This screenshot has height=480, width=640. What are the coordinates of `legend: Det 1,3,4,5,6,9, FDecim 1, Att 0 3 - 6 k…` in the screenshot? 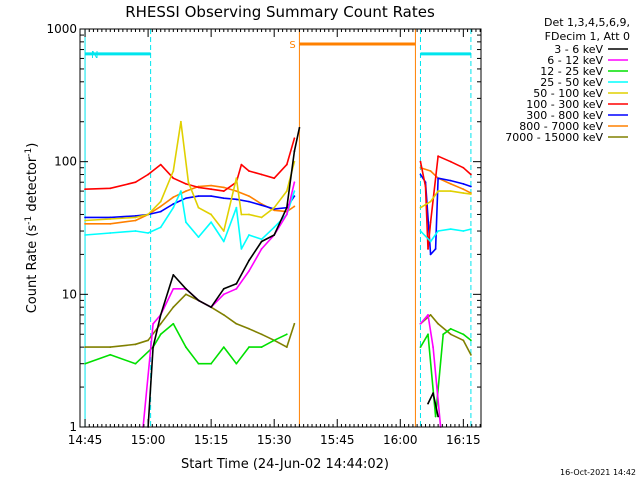 It's located at (567, 80).